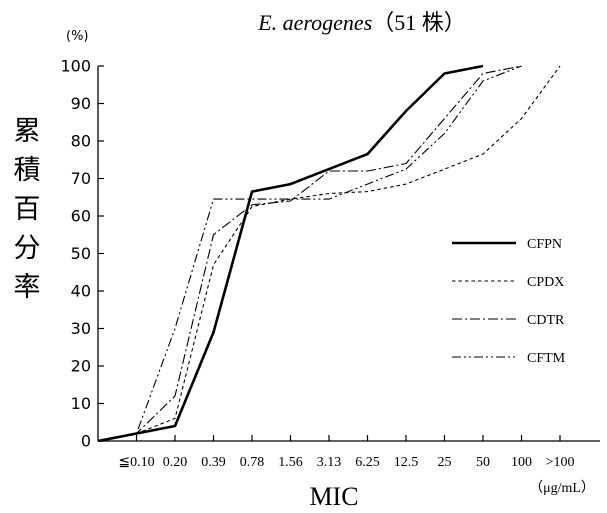 The image size is (607, 513). Describe the element at coordinates (81, 291) in the screenshot. I see `y-tick-label: 40` at that location.